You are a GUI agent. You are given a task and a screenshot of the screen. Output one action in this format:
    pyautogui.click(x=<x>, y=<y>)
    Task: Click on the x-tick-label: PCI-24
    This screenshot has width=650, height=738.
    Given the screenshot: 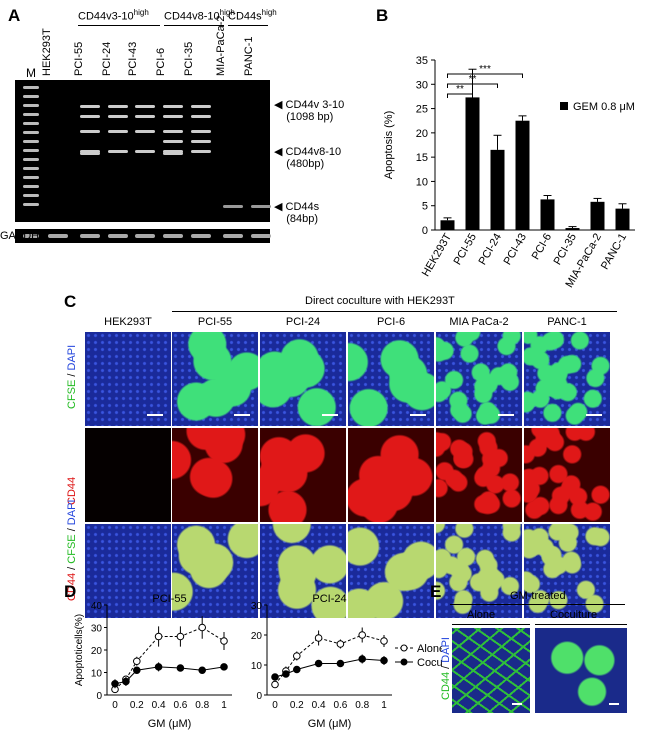 What is the action you would take?
    pyautogui.click(x=491, y=250)
    